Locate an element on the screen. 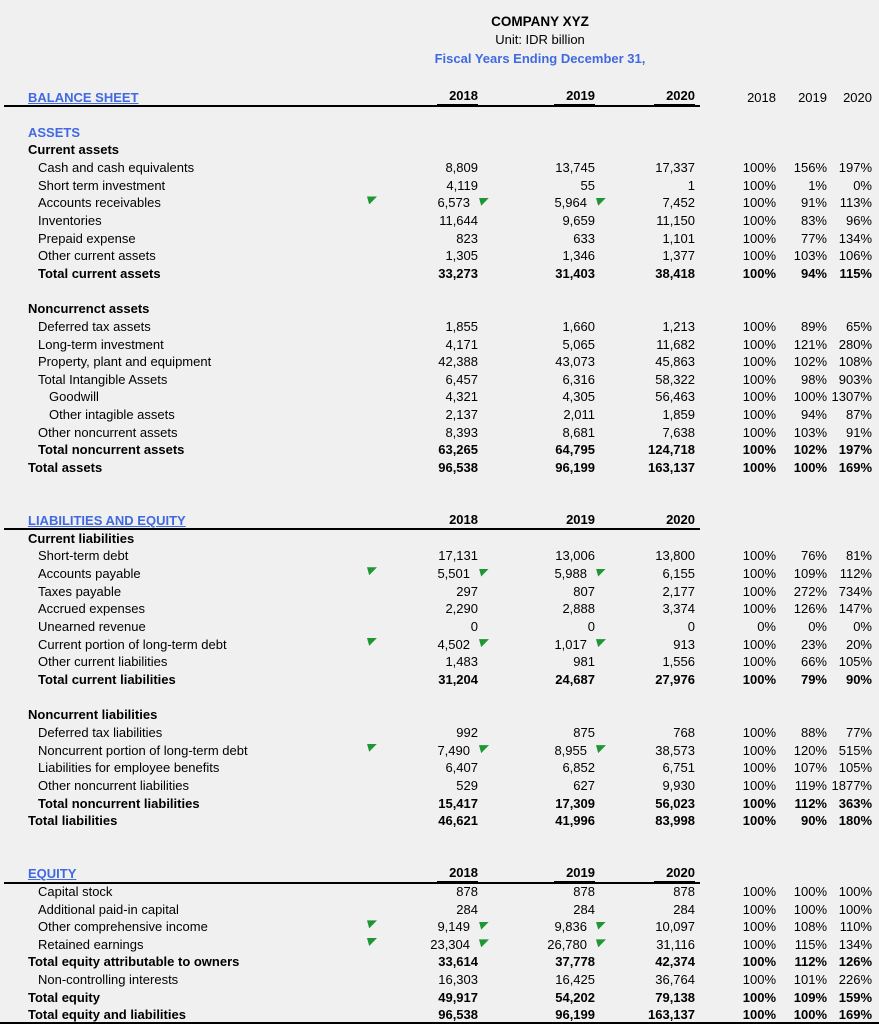 This screenshot has width=879, height=1024. pct-cell: 180% is located at coordinates (855, 821).